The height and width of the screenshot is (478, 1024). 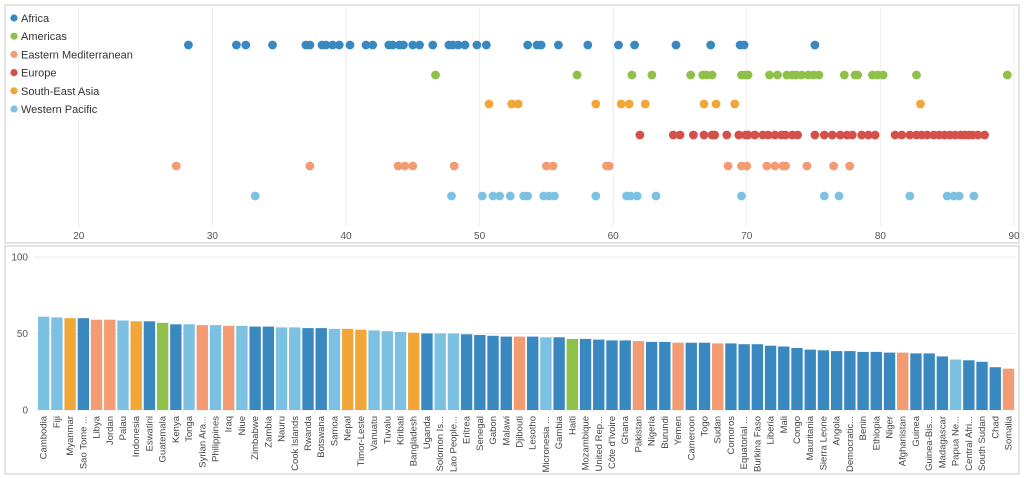 I want to click on bar-ethiopia, so click(x=876, y=380).